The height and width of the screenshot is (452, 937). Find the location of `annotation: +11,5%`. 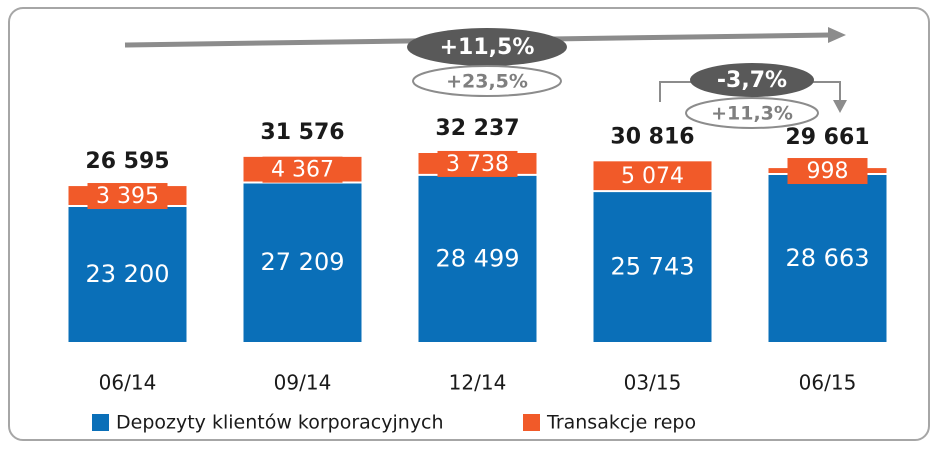

annotation: +11,5% is located at coordinates (487, 47).